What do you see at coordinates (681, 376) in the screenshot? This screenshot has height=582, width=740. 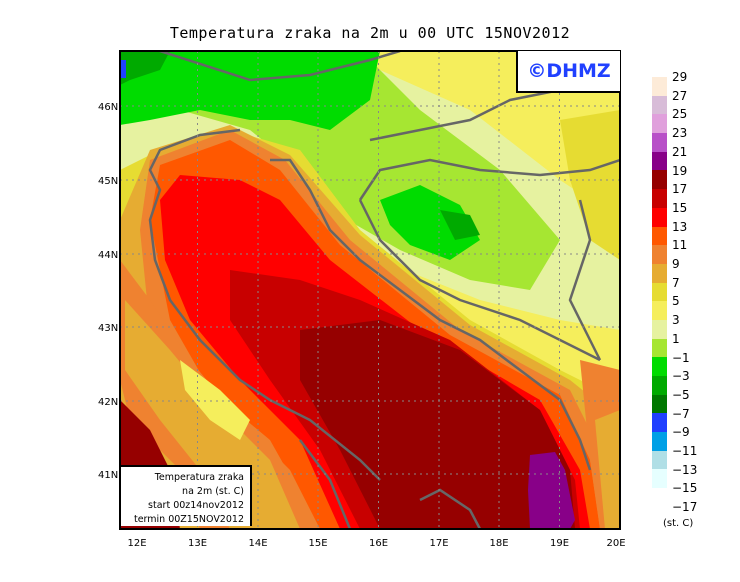 I see `legend-label: −3` at bounding box center [681, 376].